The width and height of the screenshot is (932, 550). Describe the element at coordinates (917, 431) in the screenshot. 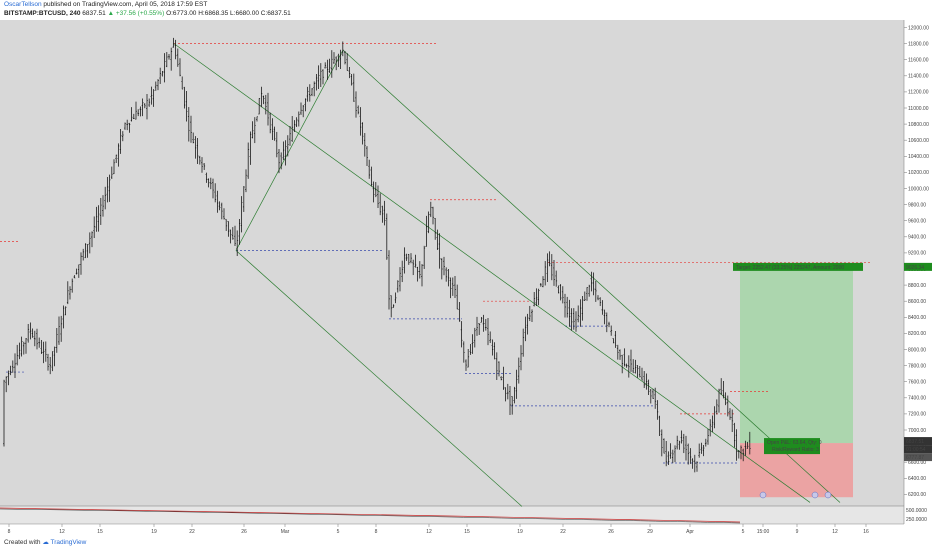

I see `y-tick-label: 7000.00` at that location.